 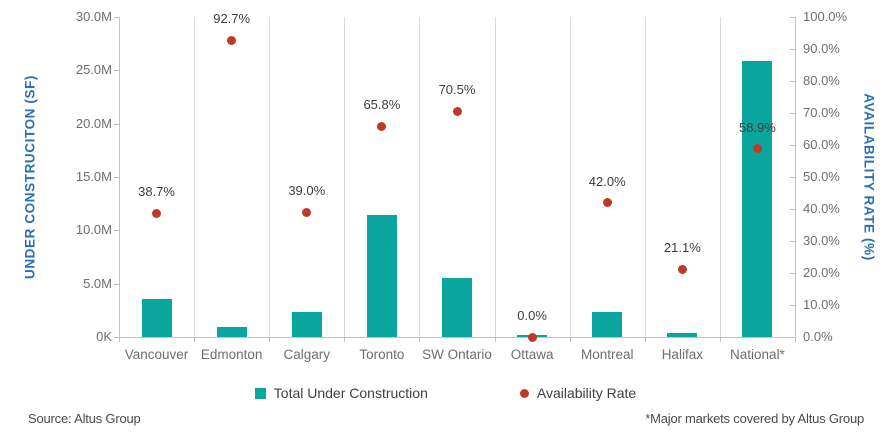 I want to click on bar-series-swatch-icon, so click(x=260, y=393).